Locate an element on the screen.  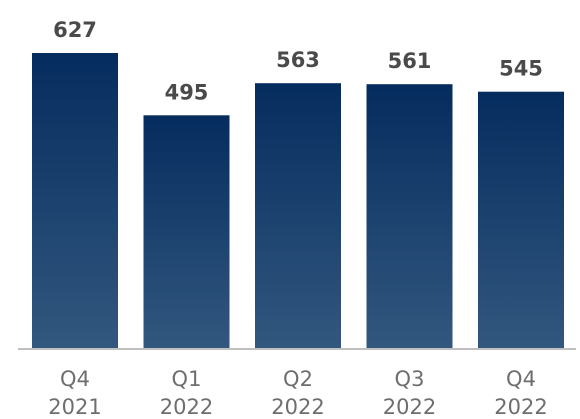
data-label-2: 563 is located at coordinates (298, 60).